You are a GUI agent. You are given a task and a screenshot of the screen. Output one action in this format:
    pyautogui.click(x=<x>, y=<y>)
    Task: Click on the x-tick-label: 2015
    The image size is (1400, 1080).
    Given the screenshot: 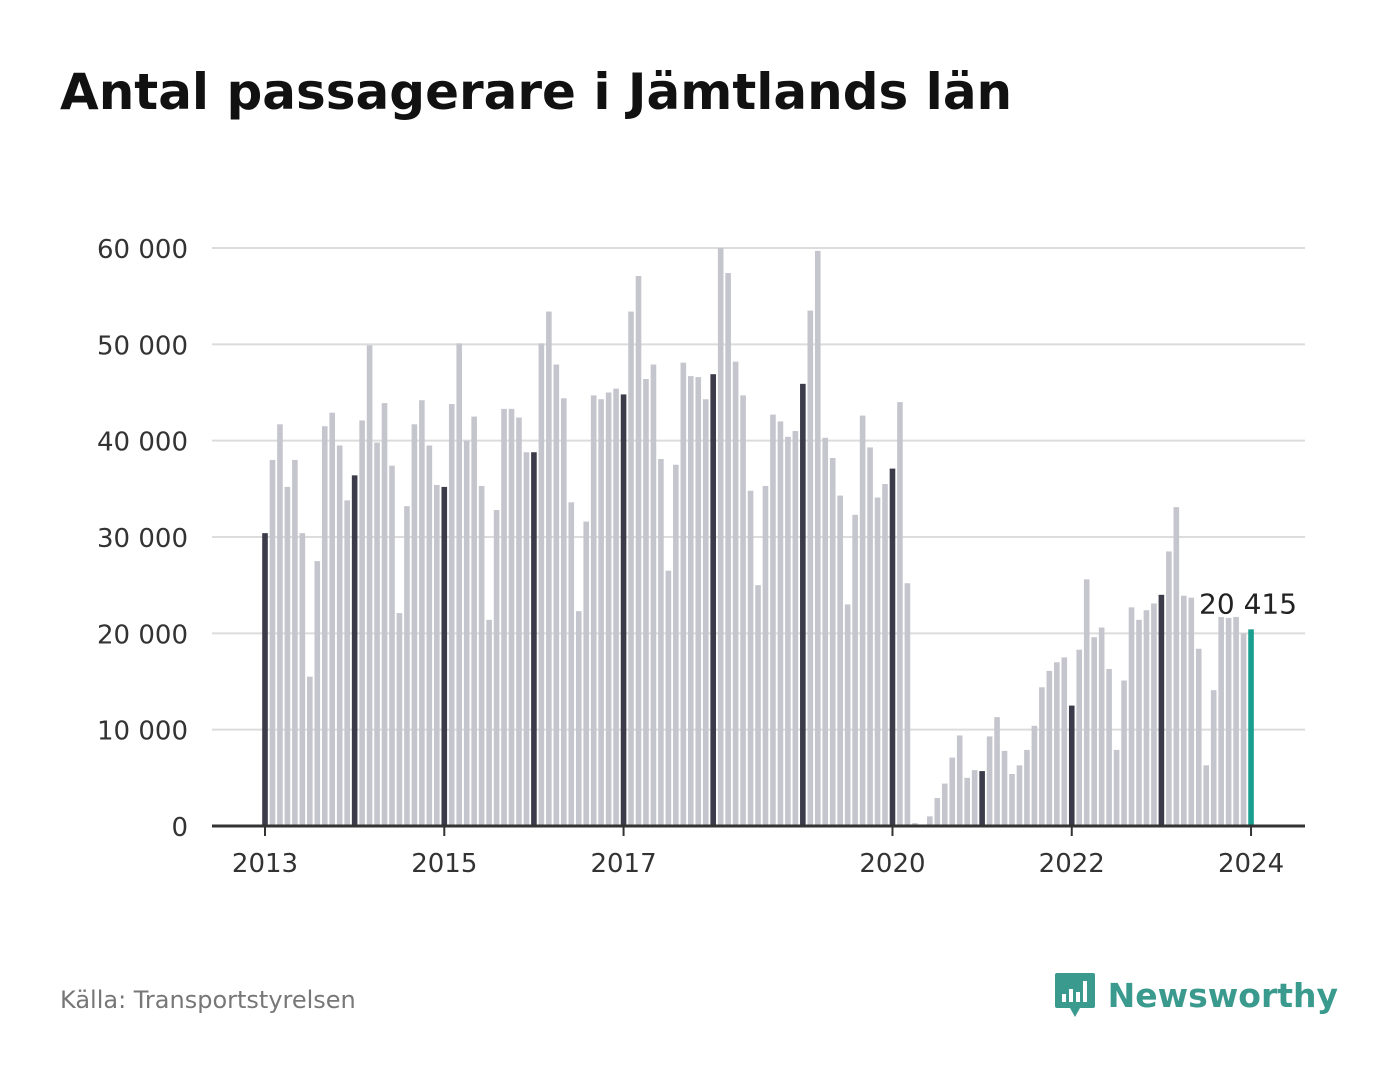 What is the action you would take?
    pyautogui.click(x=444, y=864)
    